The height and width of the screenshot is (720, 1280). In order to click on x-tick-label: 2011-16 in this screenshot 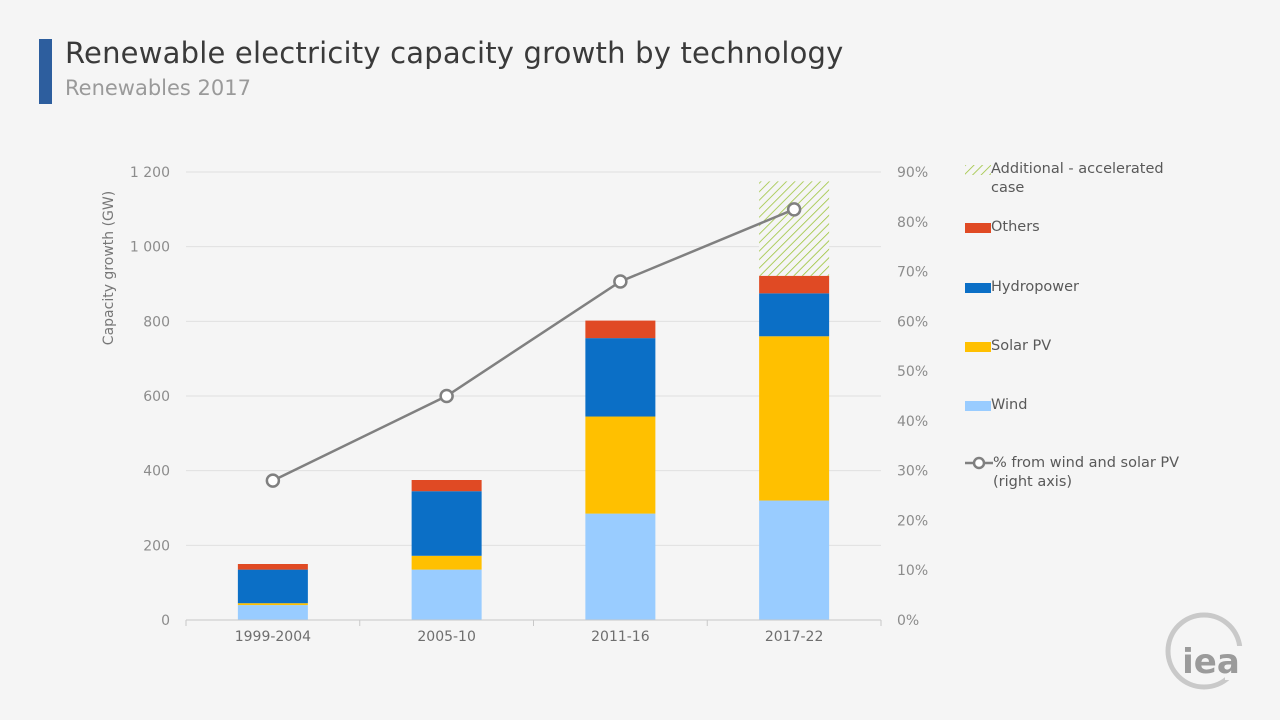, I will do `click(620, 637)`.